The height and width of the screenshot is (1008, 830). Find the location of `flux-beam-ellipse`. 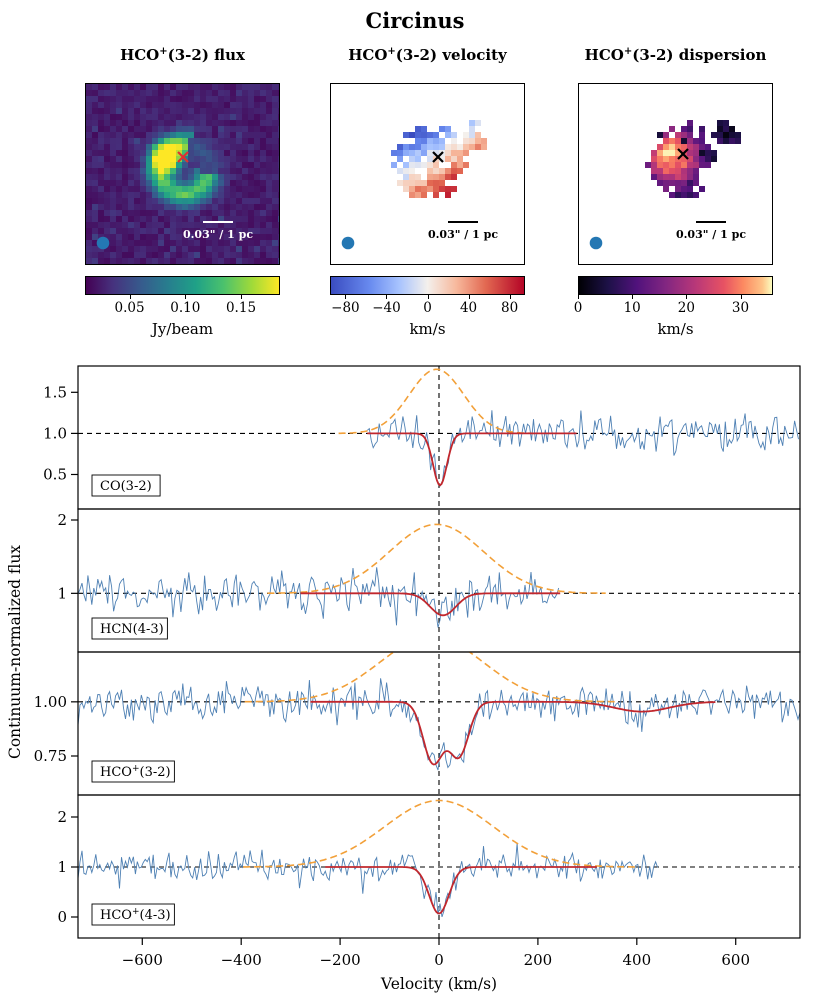

flux-beam-ellipse is located at coordinates (103, 243).